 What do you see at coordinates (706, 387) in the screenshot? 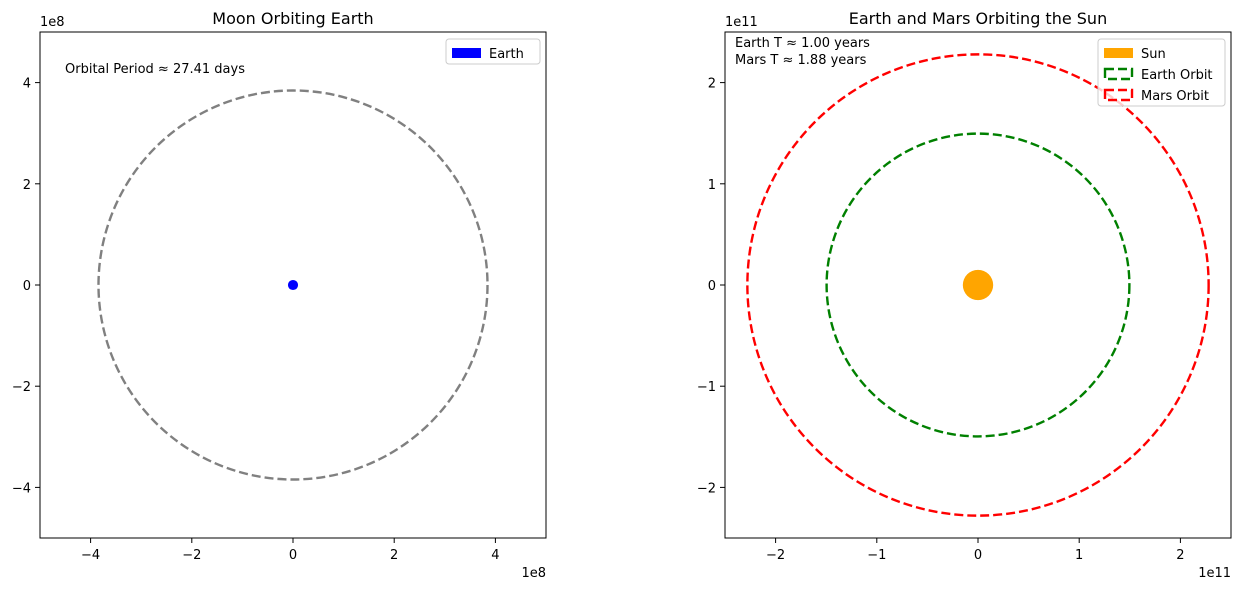
I see `y-tick-label: −1` at bounding box center [706, 387].